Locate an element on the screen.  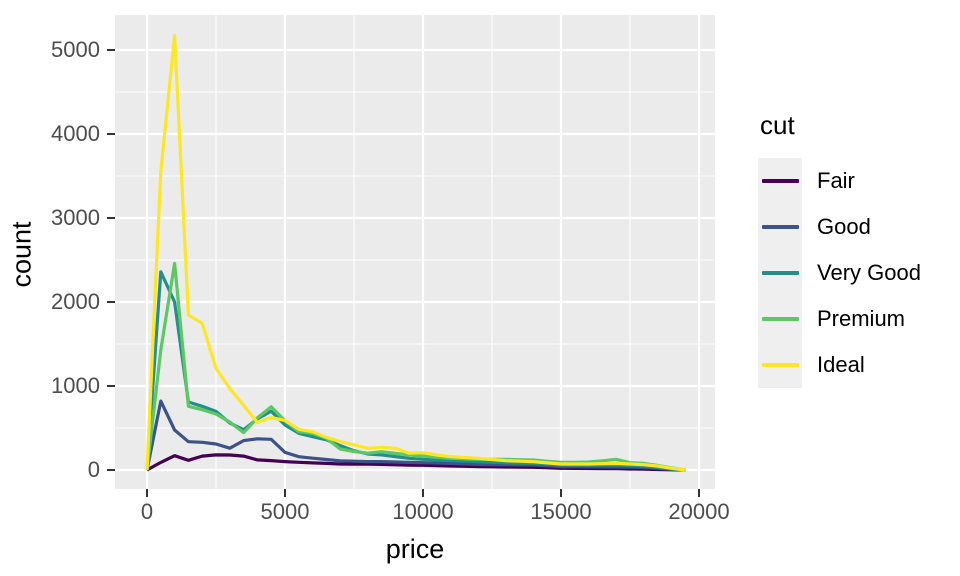
y-axis-title: count is located at coordinates (21, 254).